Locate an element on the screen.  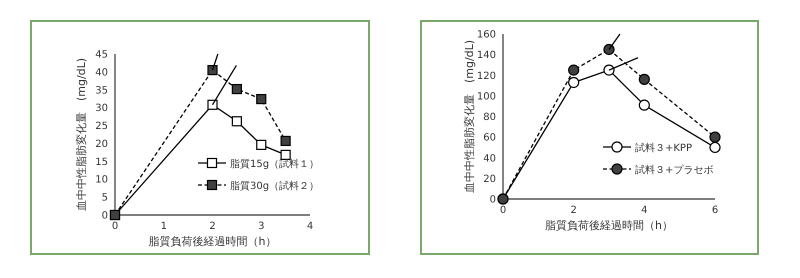
x-tick-label: 1 is located at coordinates (163, 226).